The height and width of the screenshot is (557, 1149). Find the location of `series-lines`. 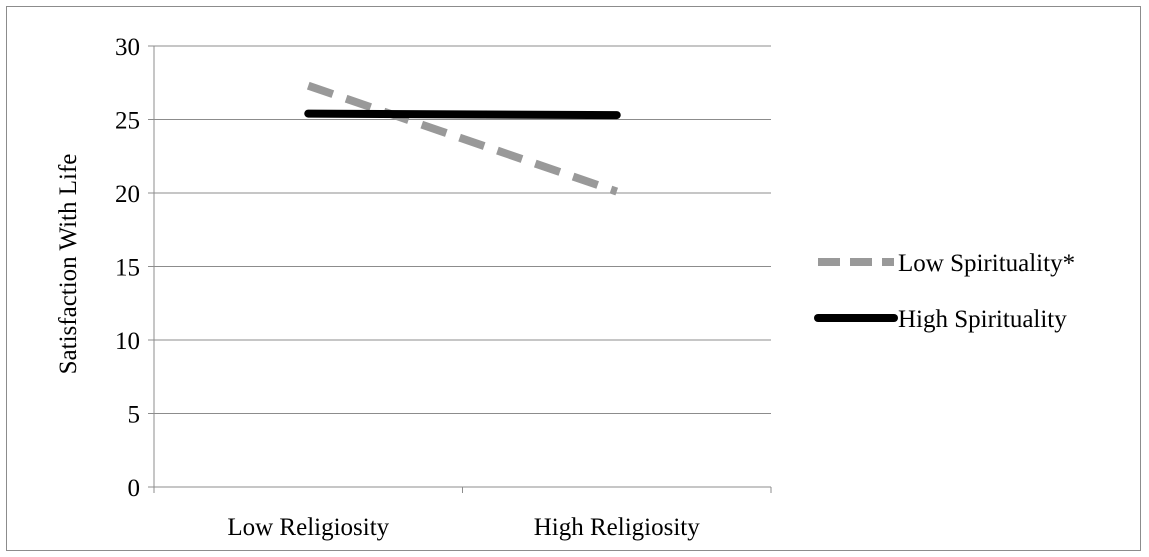

series-lines is located at coordinates (462, 138).